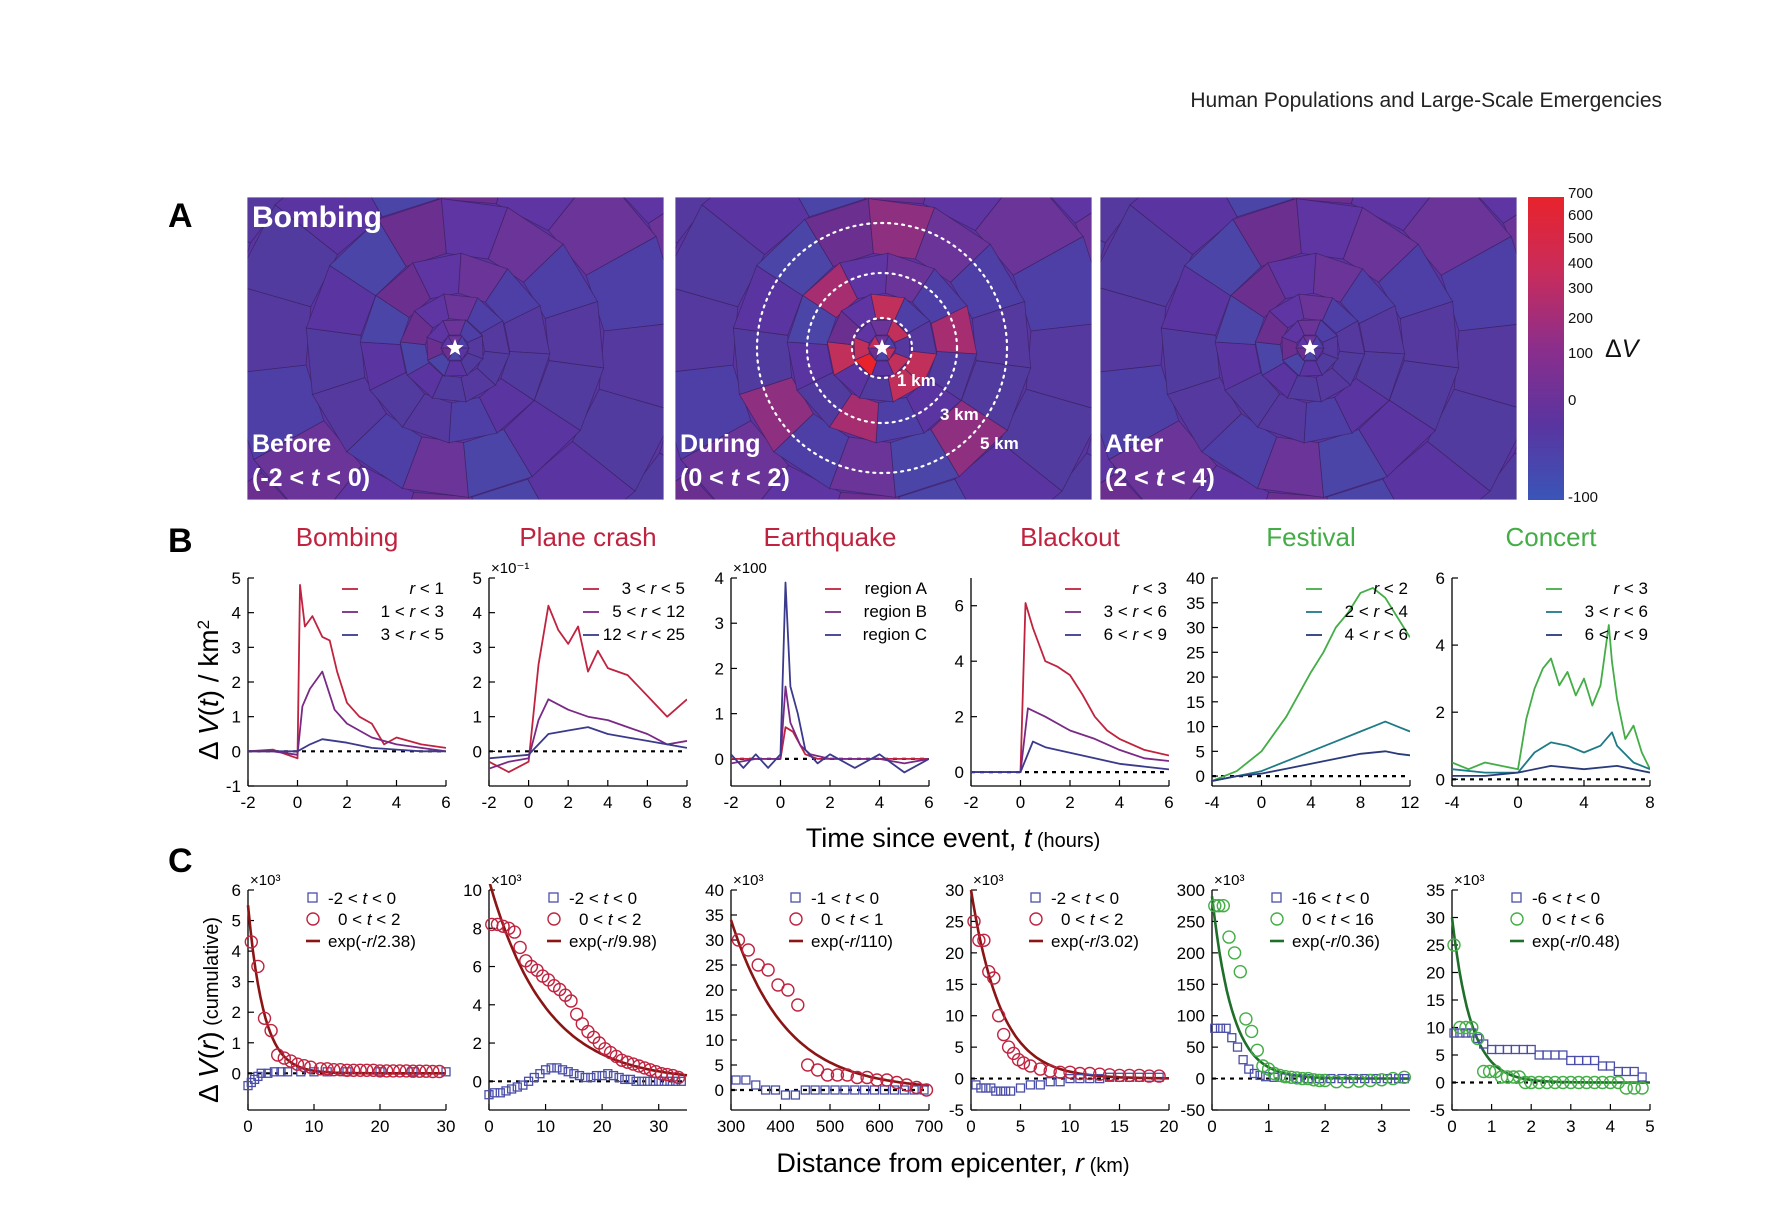  I want to click on panel-c-xlabel: Distance from epicenter, r (km), so click(952, 1163).